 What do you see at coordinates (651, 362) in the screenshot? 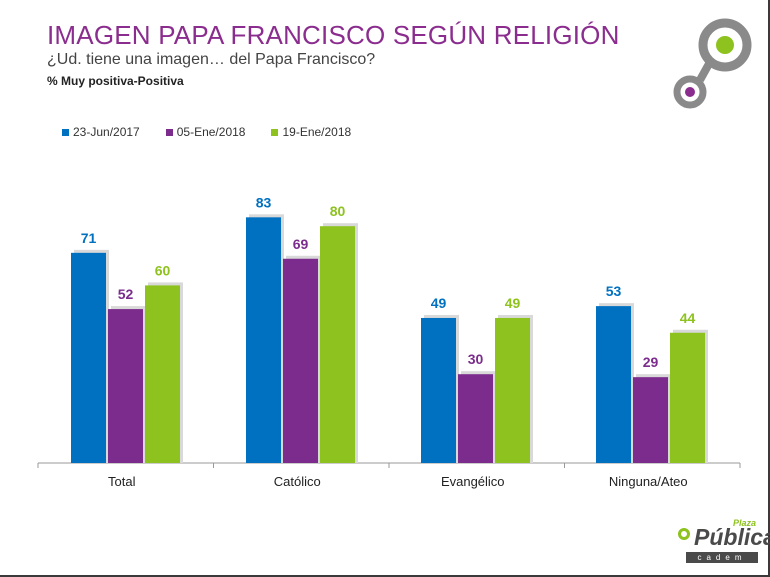
I see `data-label: 29` at bounding box center [651, 362].